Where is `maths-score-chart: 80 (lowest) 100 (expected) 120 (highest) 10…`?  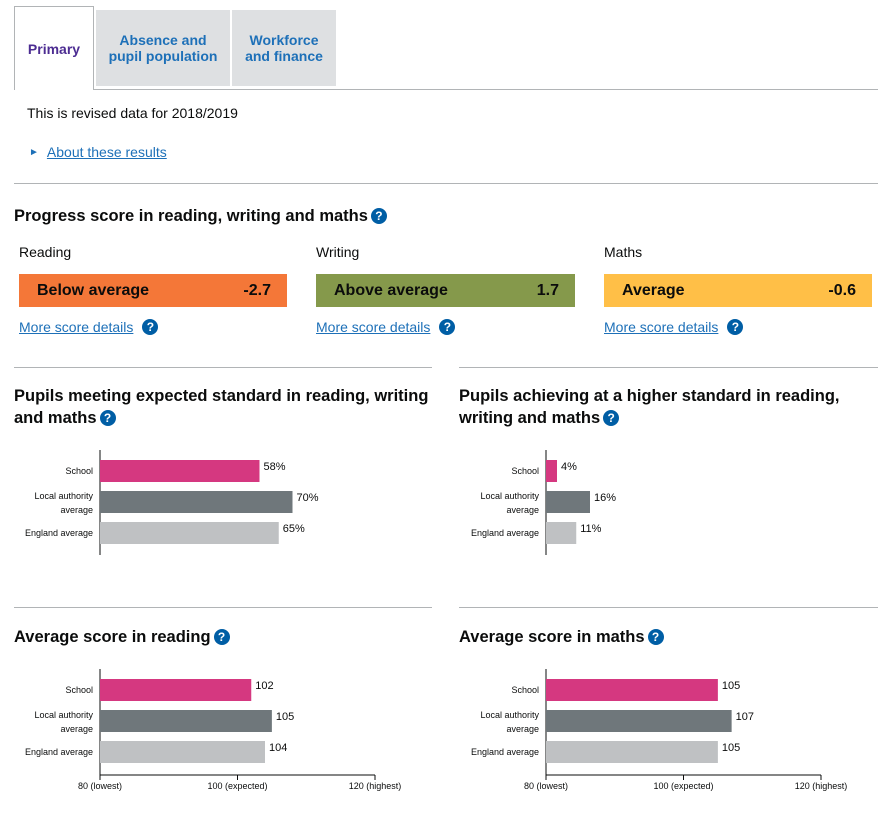 maths-score-chart: 80 (lowest) 100 (expected) 120 (highest) 10… is located at coordinates (659, 730).